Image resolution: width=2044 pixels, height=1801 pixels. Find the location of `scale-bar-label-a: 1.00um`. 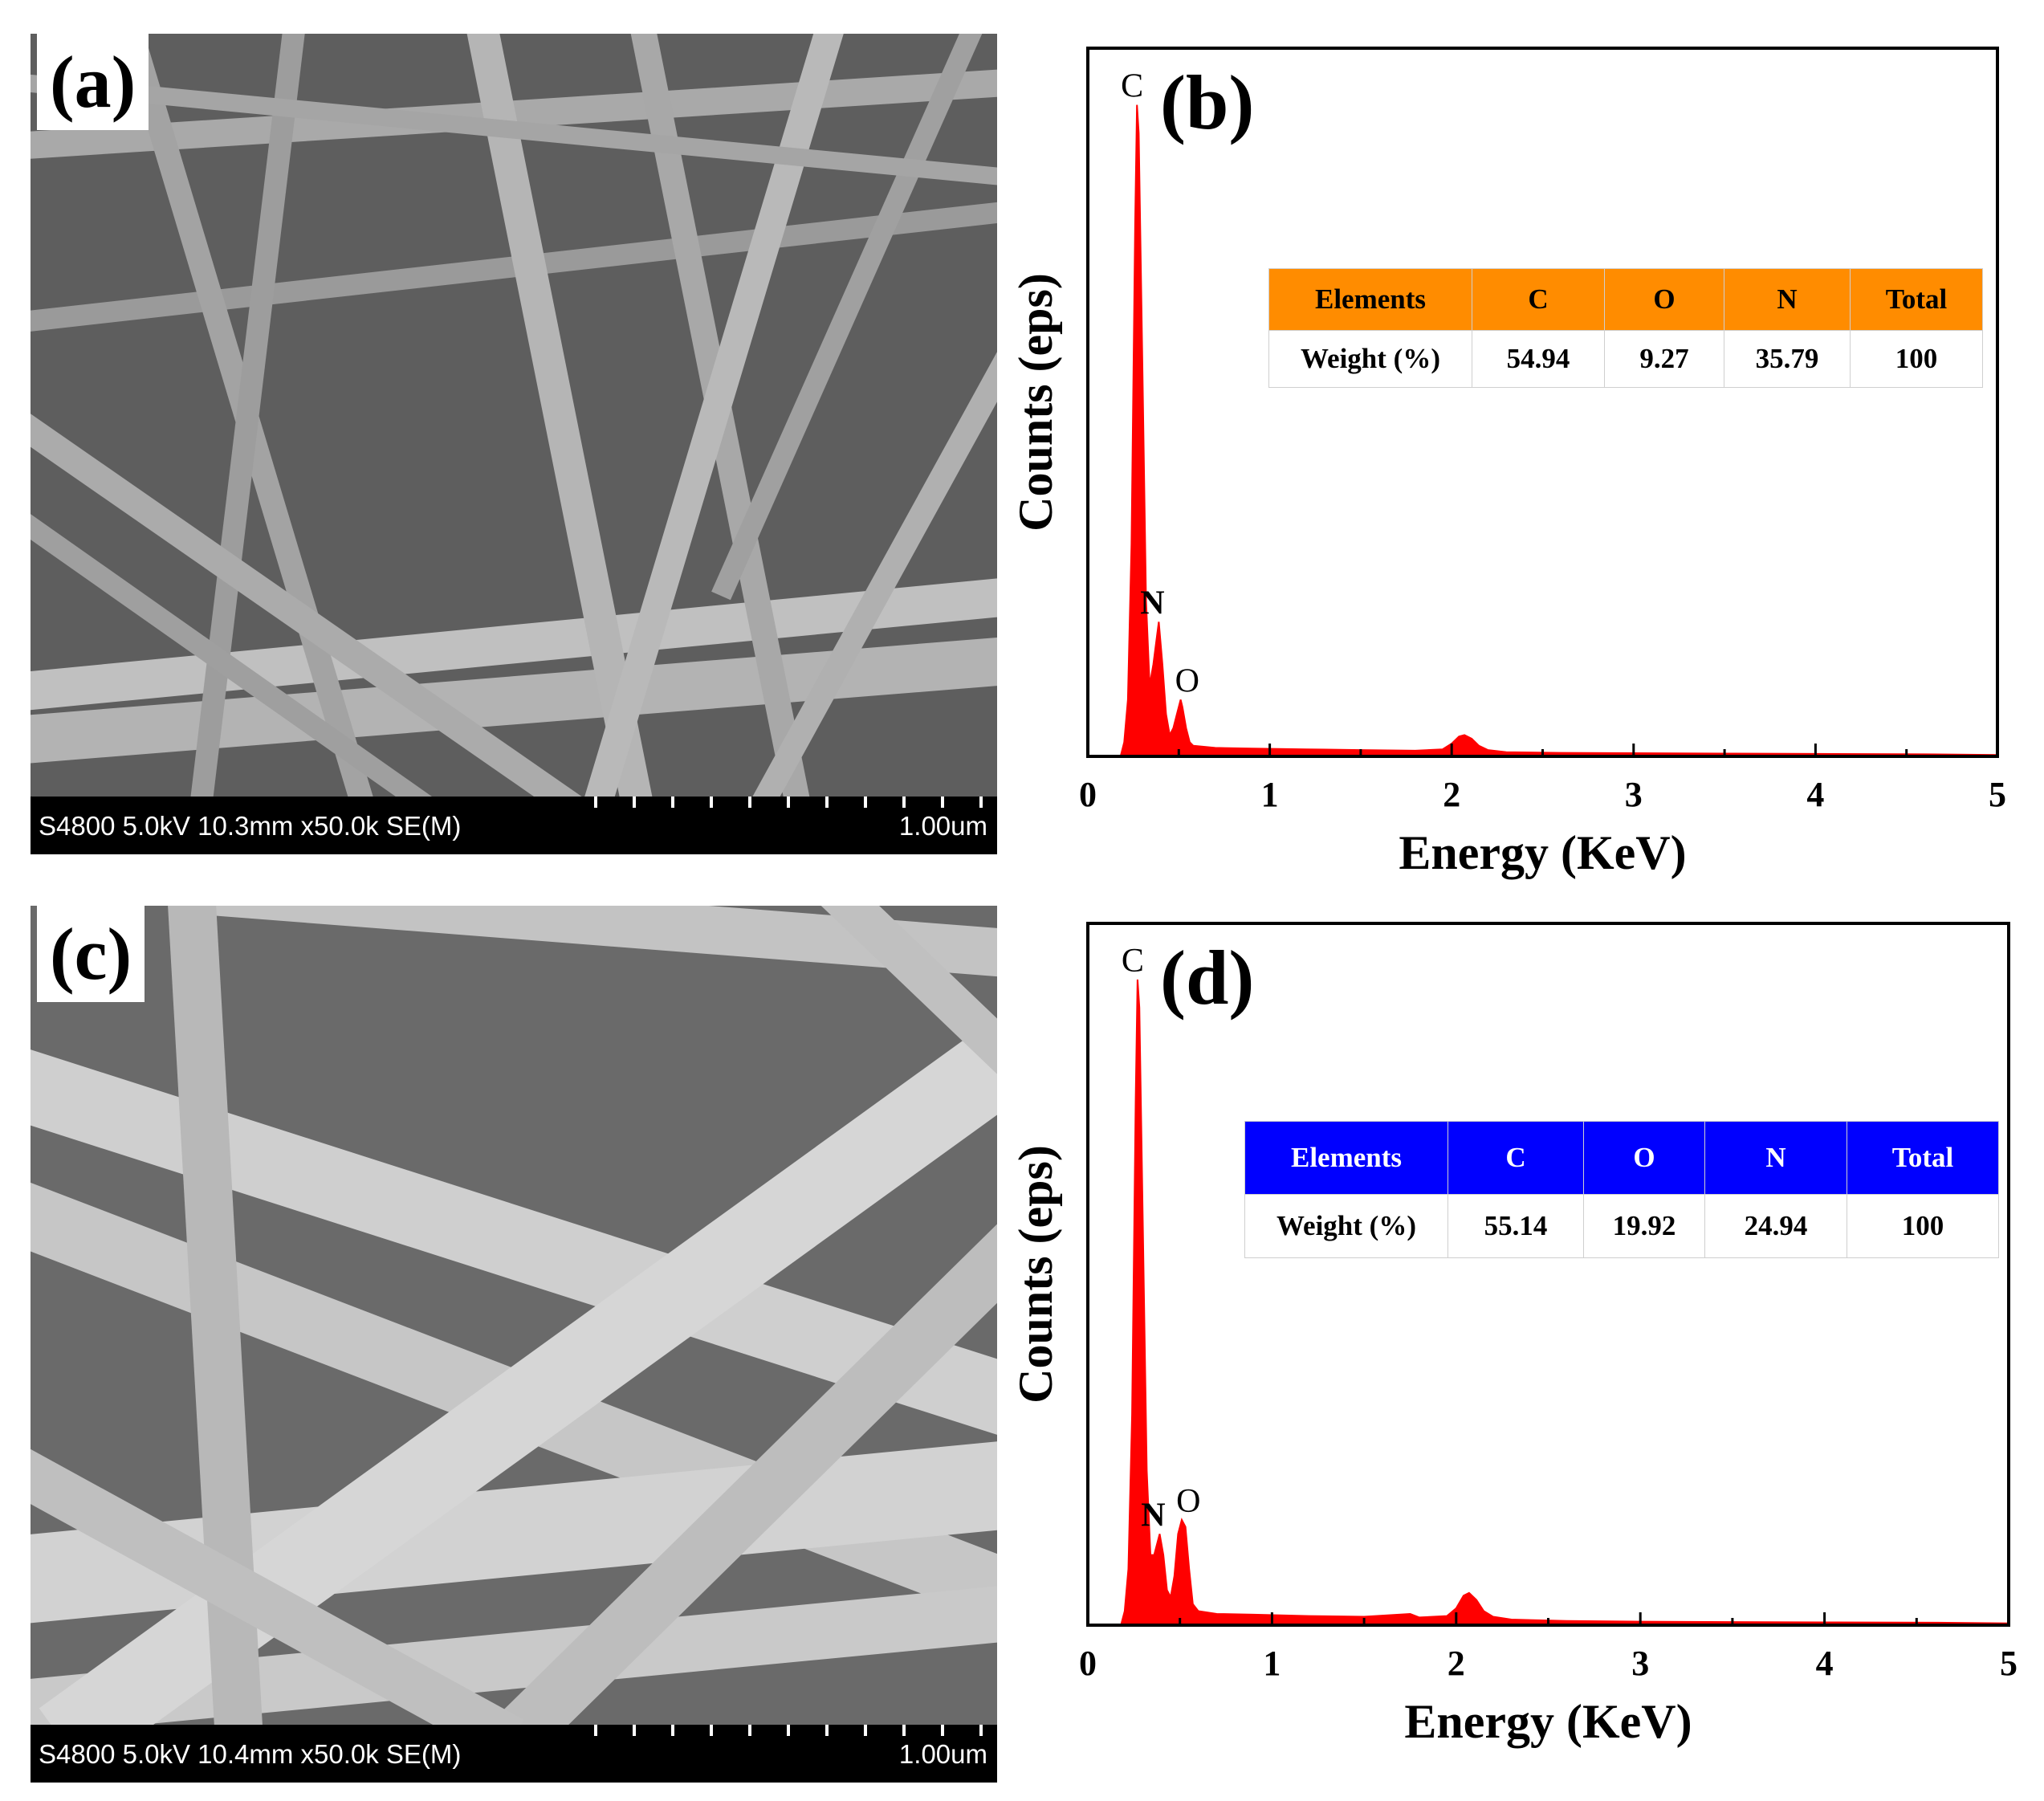

scale-bar-label-a: 1.00um is located at coordinates (942, 826).